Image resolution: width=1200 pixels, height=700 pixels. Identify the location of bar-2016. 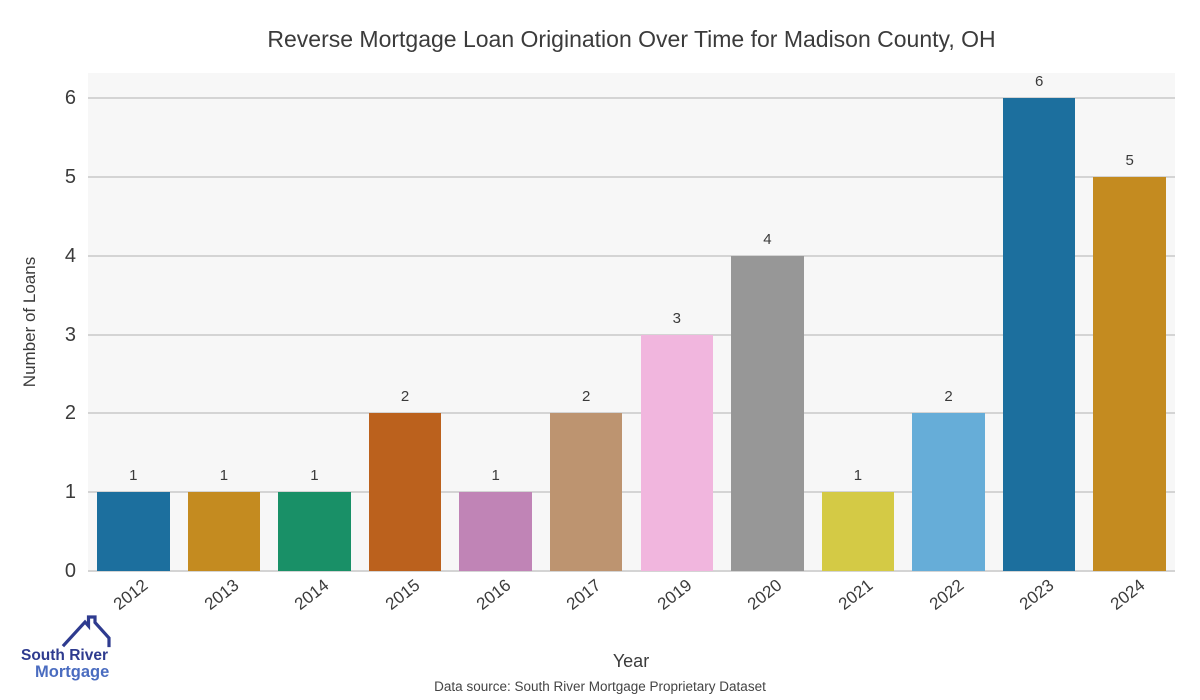
(495, 531).